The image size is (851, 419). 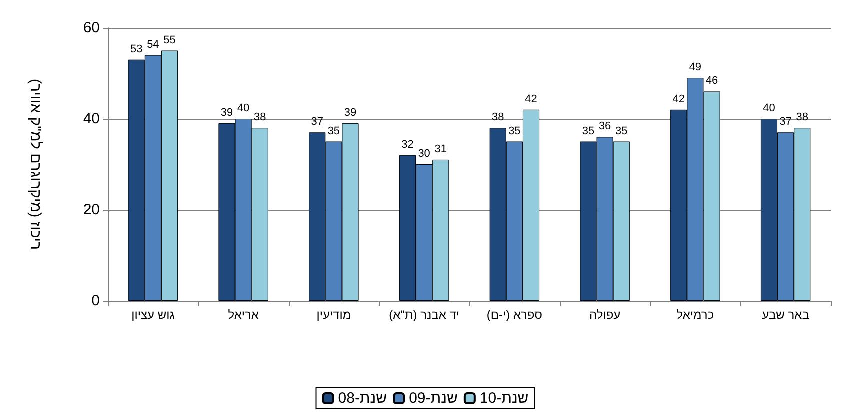 I want to click on data-label: 36, so click(x=605, y=126).